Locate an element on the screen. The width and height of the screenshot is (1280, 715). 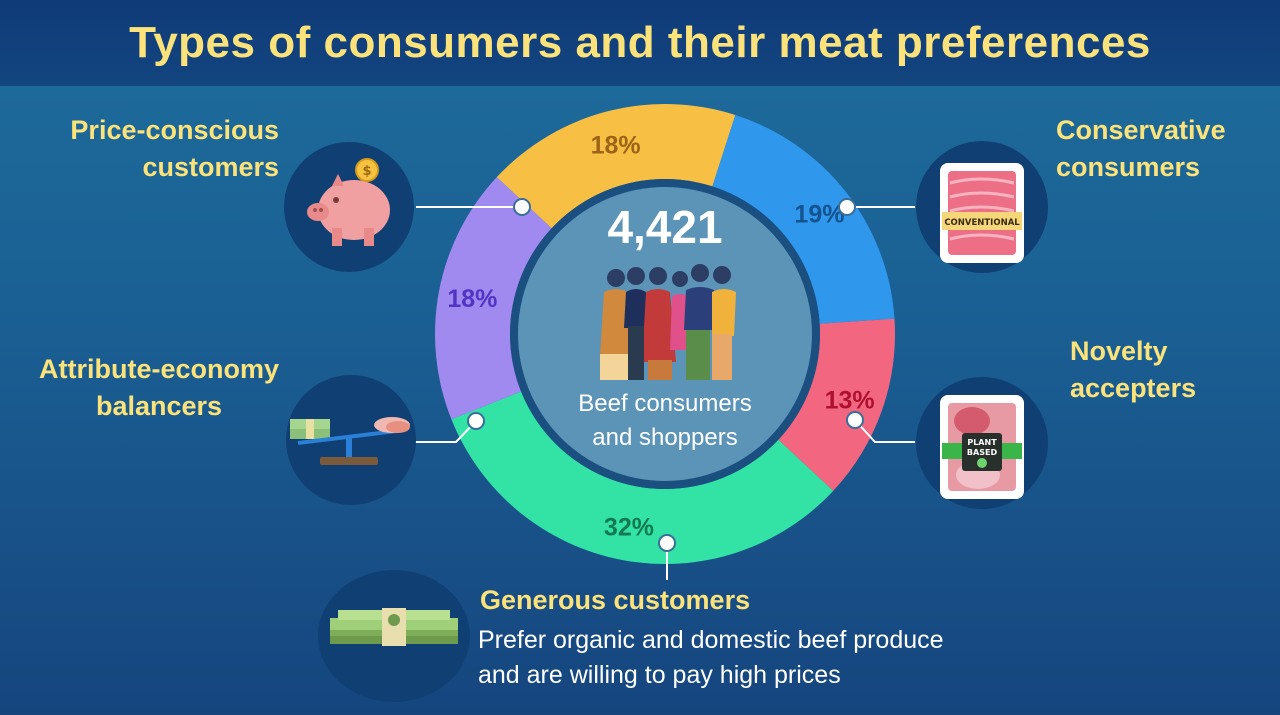
plant-based-meat-pack-icon: PLANT BASED is located at coordinates (982, 443).